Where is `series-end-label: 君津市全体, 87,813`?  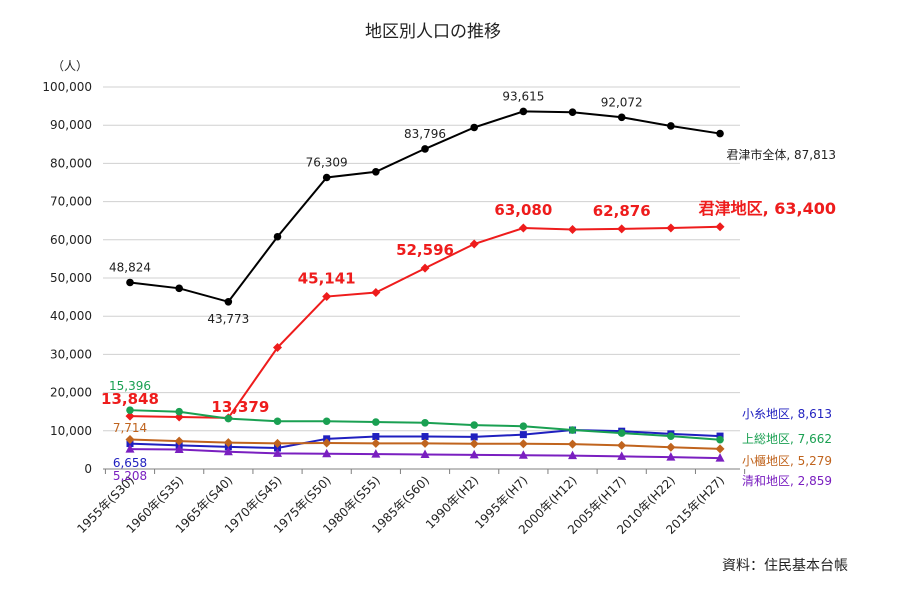
series-end-label: 君津市全体, 87,813 is located at coordinates (781, 154).